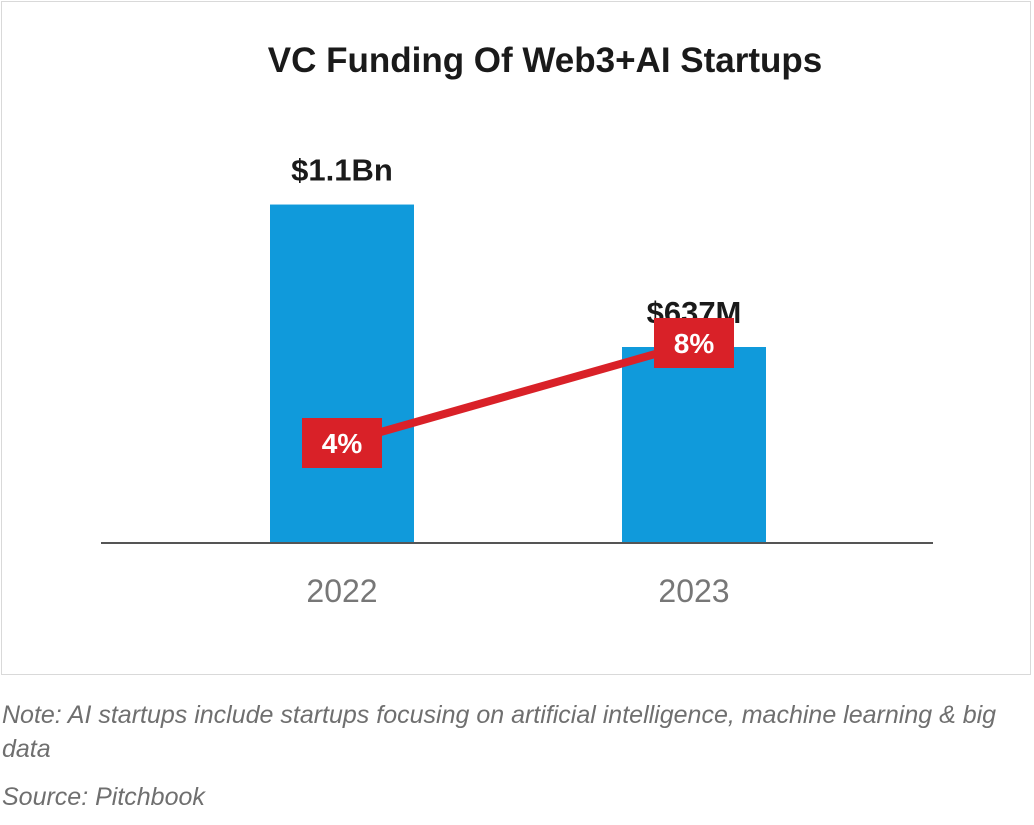 This screenshot has height=825, width=1034. Describe the element at coordinates (694, 445) in the screenshot. I see `bar-2023` at that location.